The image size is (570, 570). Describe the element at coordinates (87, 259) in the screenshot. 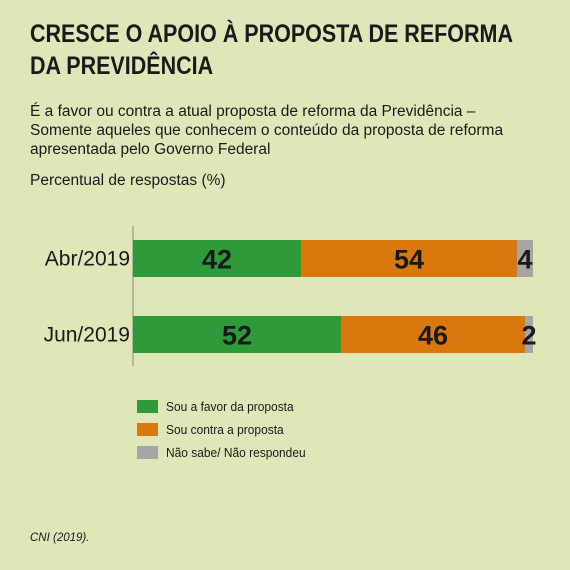

I see `category-label-abr-2019: Abr/2019` at that location.